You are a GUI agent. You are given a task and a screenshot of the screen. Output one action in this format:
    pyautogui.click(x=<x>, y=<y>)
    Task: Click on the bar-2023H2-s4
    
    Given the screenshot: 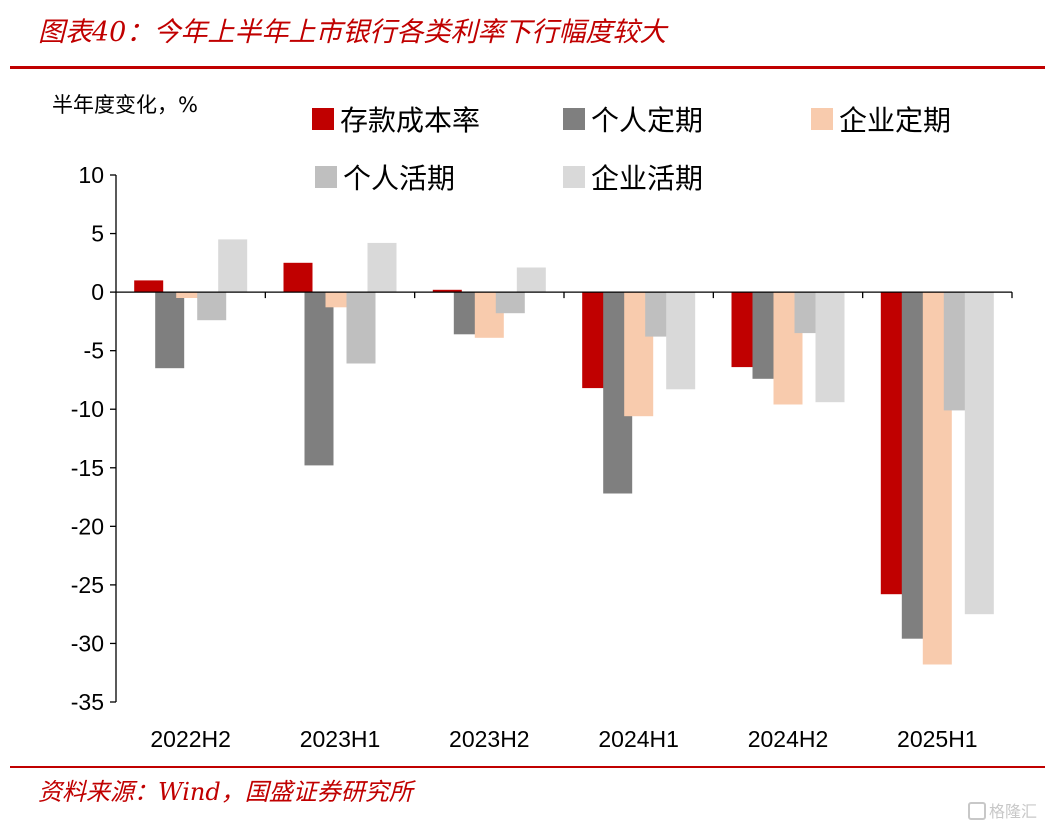 What is the action you would take?
    pyautogui.click(x=531, y=280)
    